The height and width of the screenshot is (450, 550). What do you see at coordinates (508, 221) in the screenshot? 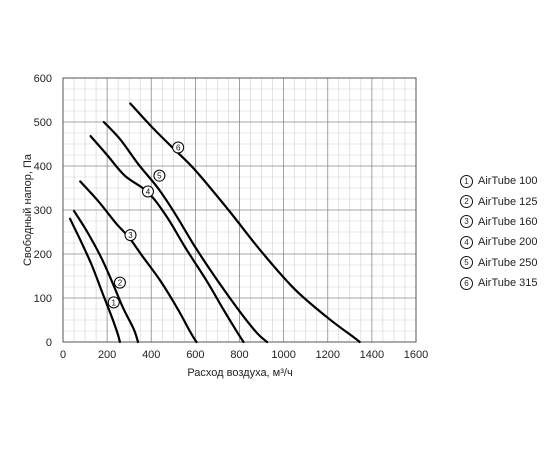
I see `legend-label: AirTube 160` at bounding box center [508, 221].